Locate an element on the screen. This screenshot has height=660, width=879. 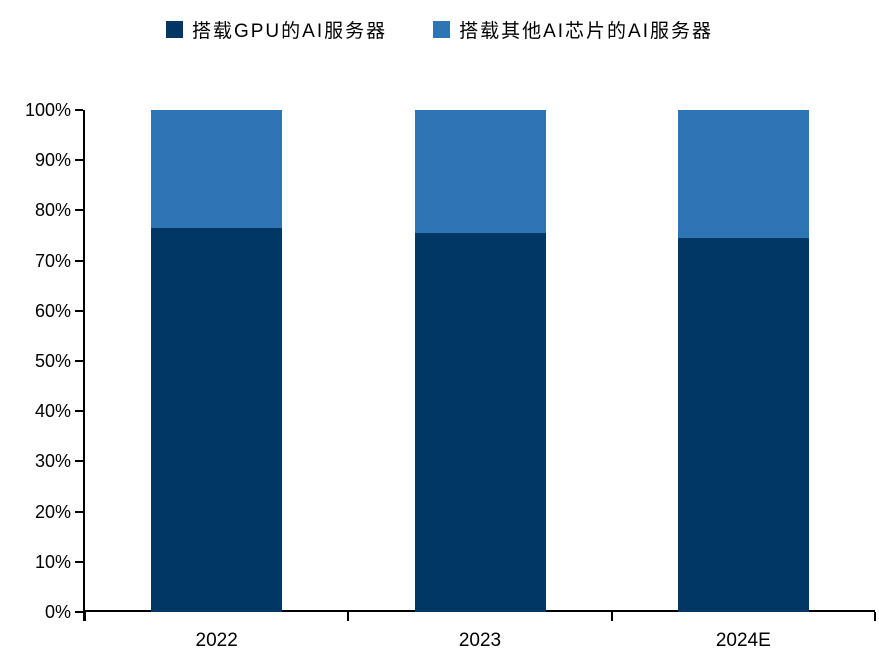
y-tick-label: 20% is located at coordinates (52, 511).